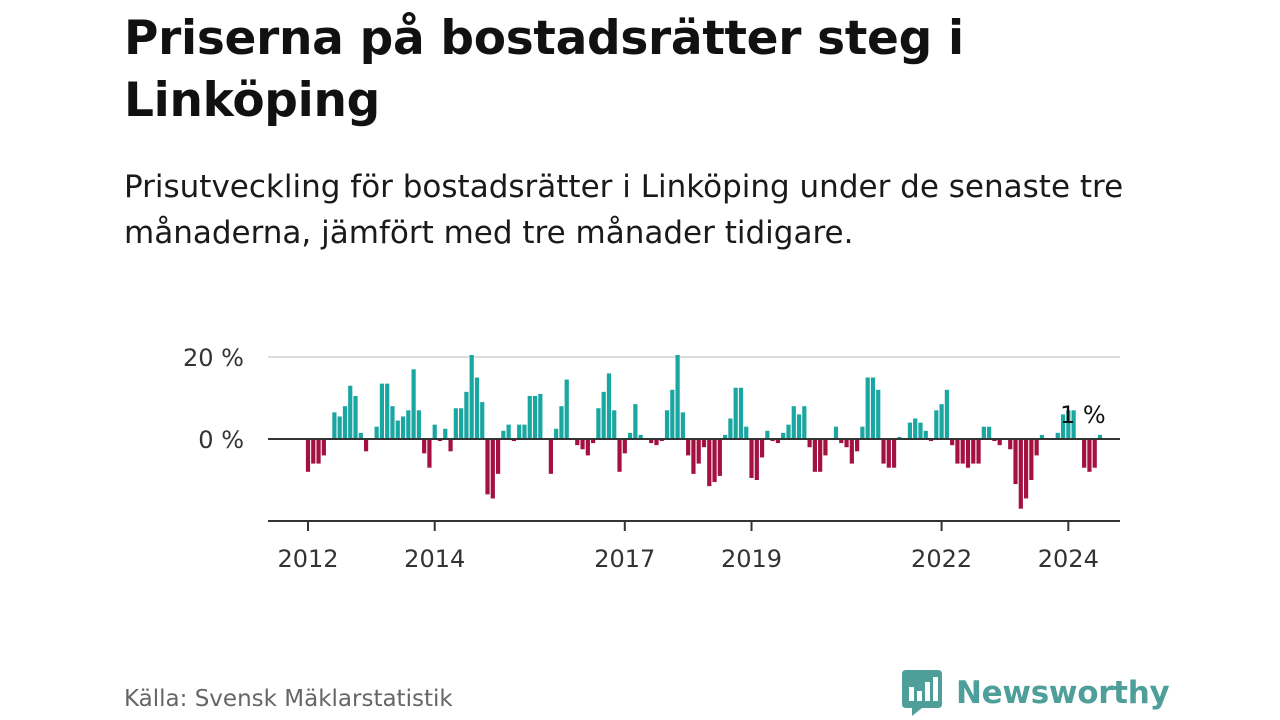 The width and height of the screenshot is (1280, 720). I want to click on y-tick-label: 0 %, so click(221, 440).